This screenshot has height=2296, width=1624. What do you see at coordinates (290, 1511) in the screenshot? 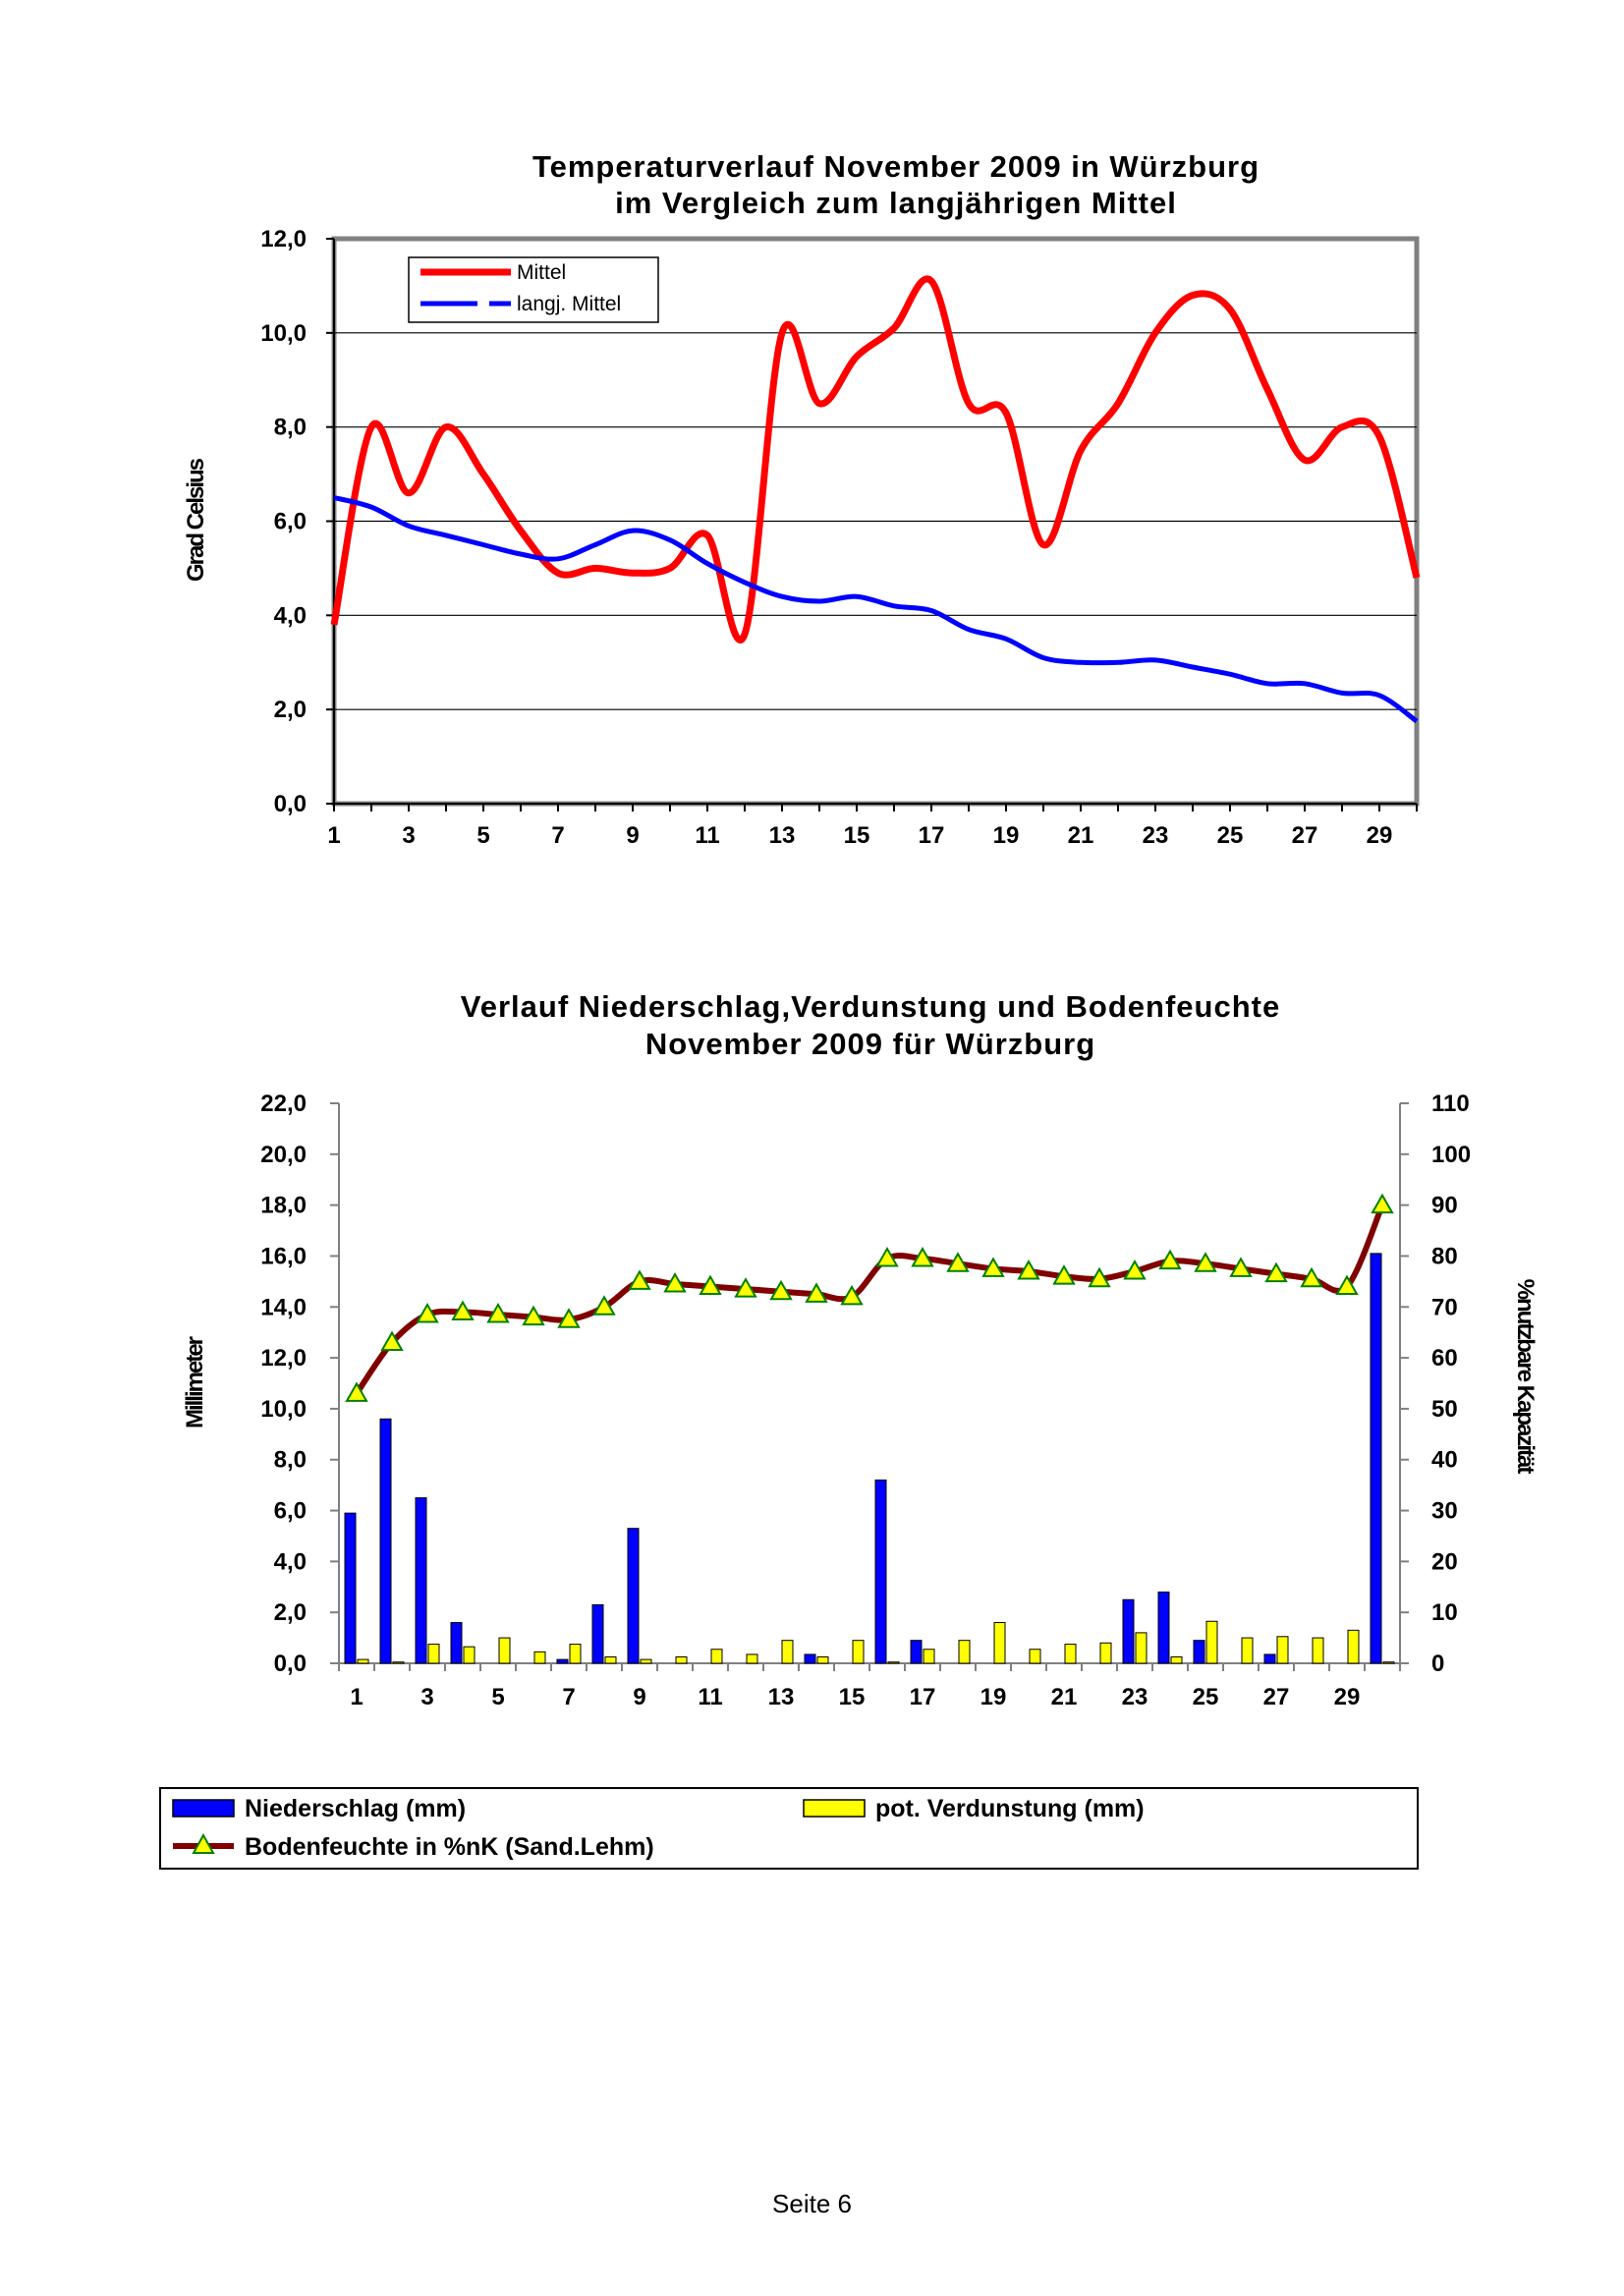
I see `y-tick-label: 6,0` at bounding box center [290, 1511].